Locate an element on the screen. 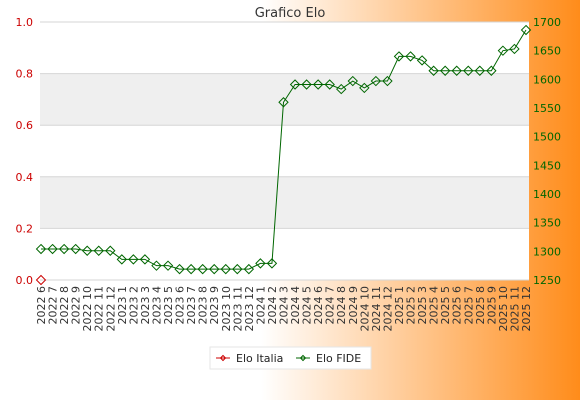 This screenshot has height=404, width=580. legend-label: Elo FIDE is located at coordinates (338, 358).